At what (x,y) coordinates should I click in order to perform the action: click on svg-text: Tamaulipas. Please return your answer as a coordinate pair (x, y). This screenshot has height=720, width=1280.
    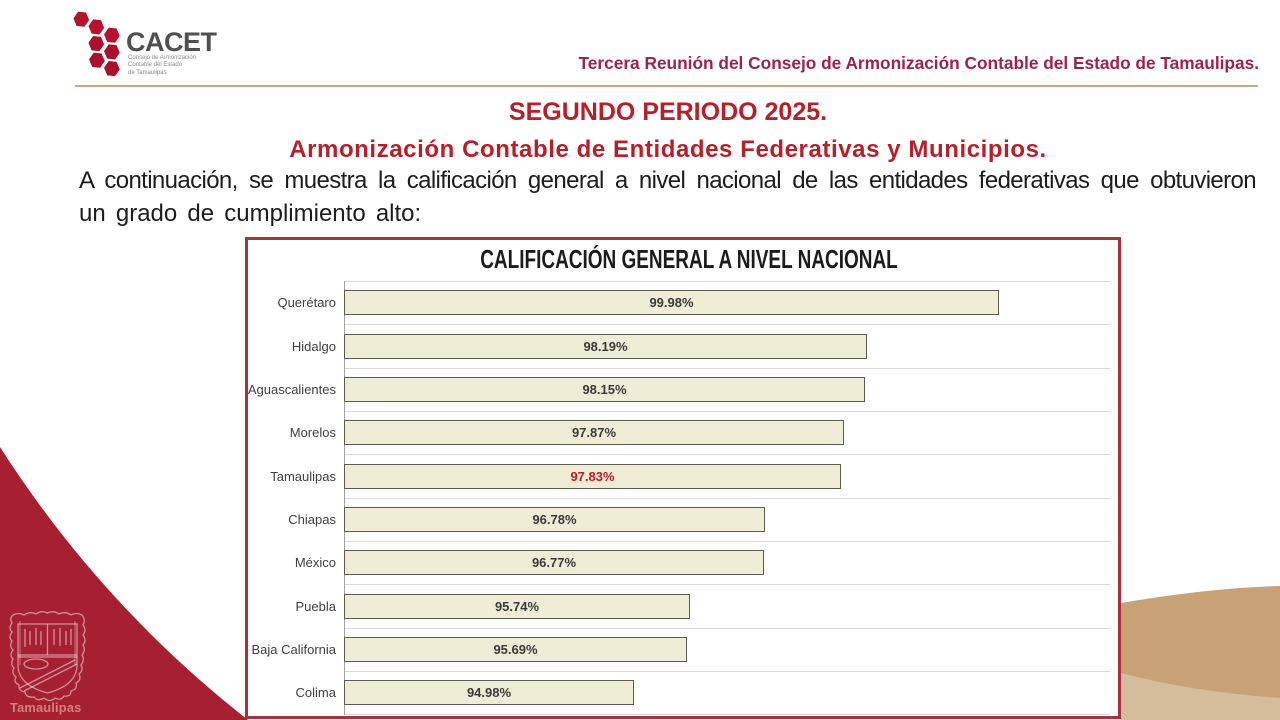
    Looking at the image, I should click on (45, 707).